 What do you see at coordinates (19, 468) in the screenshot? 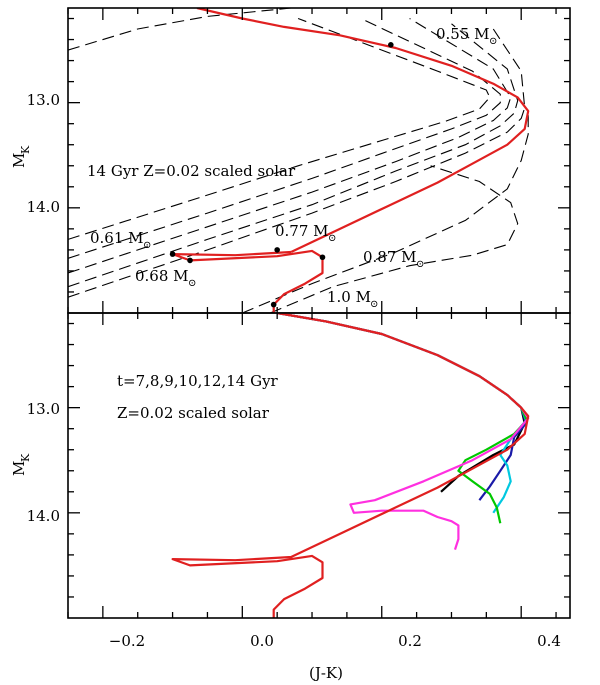
I see `bottom-y-axis-label-main: M` at bounding box center [19, 468].